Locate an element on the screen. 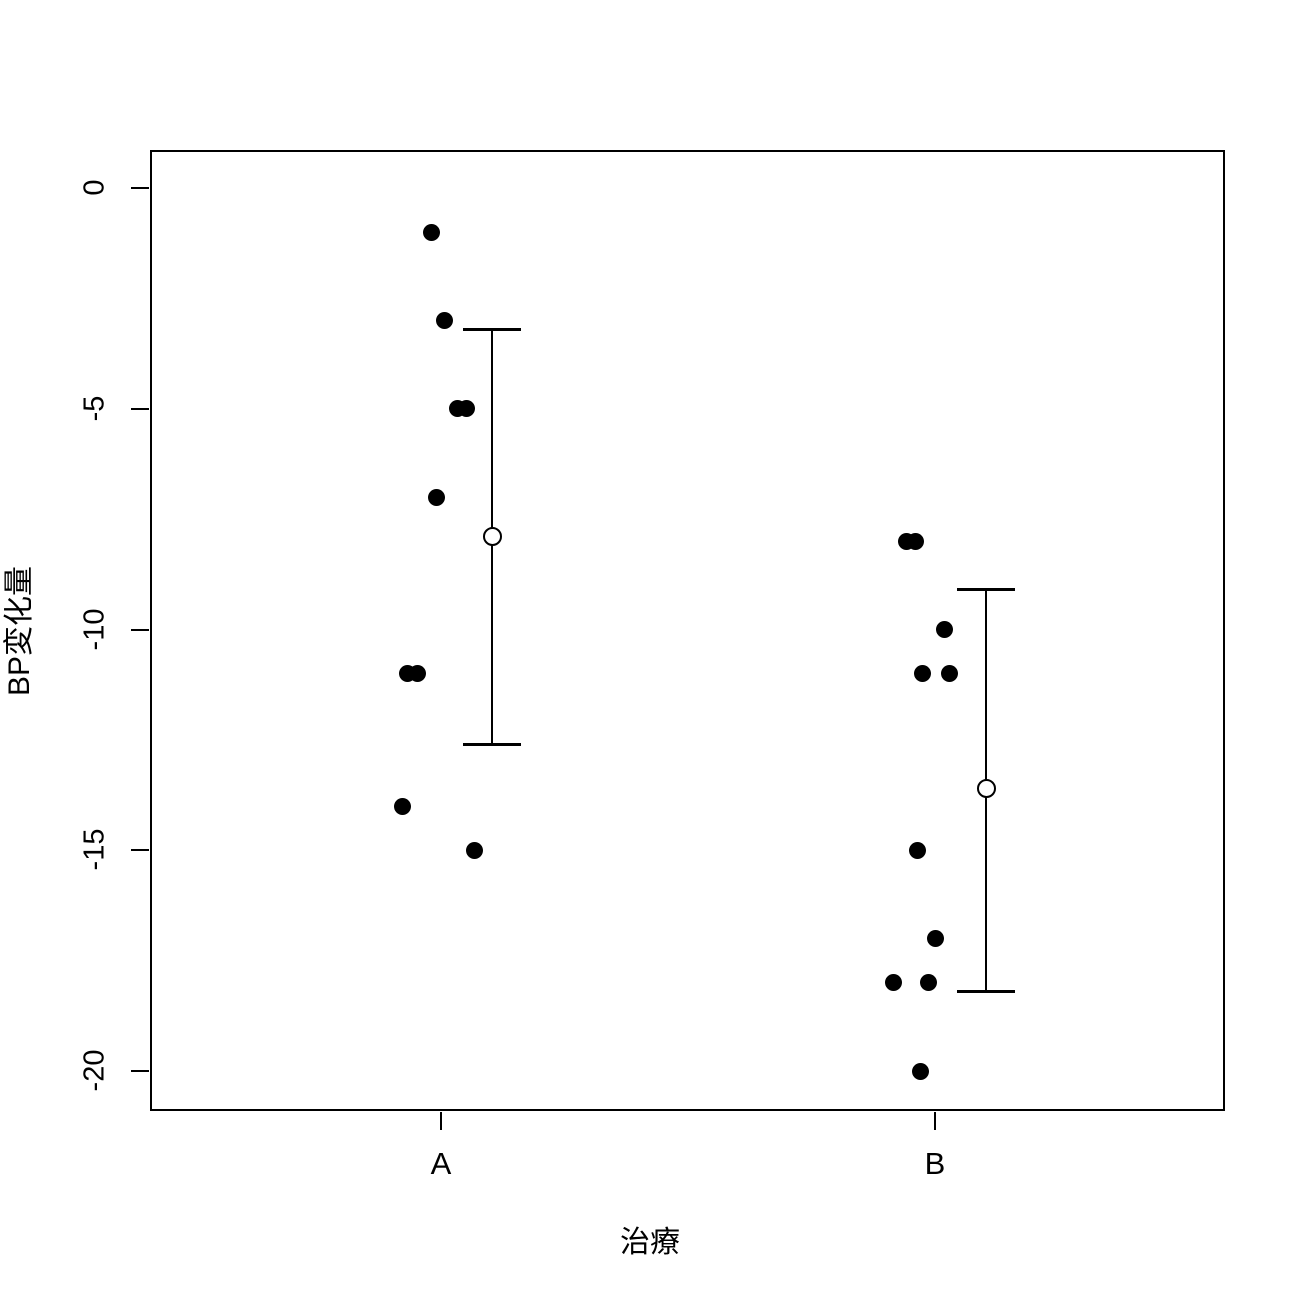  y-axis-tick-label: 0 is located at coordinates (94, 187).